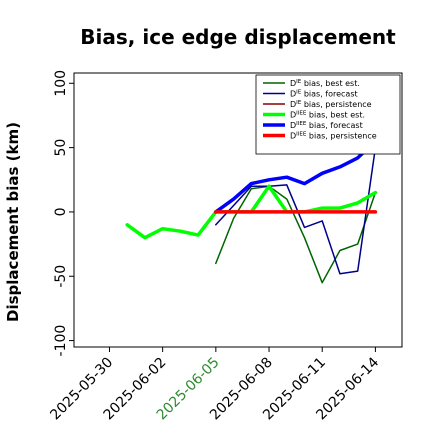 This screenshot has width=440, height=440. What do you see at coordinates (333, 136) in the screenshot?
I see `legend-entry: DIIEE bias, persistence` at bounding box center [333, 136].